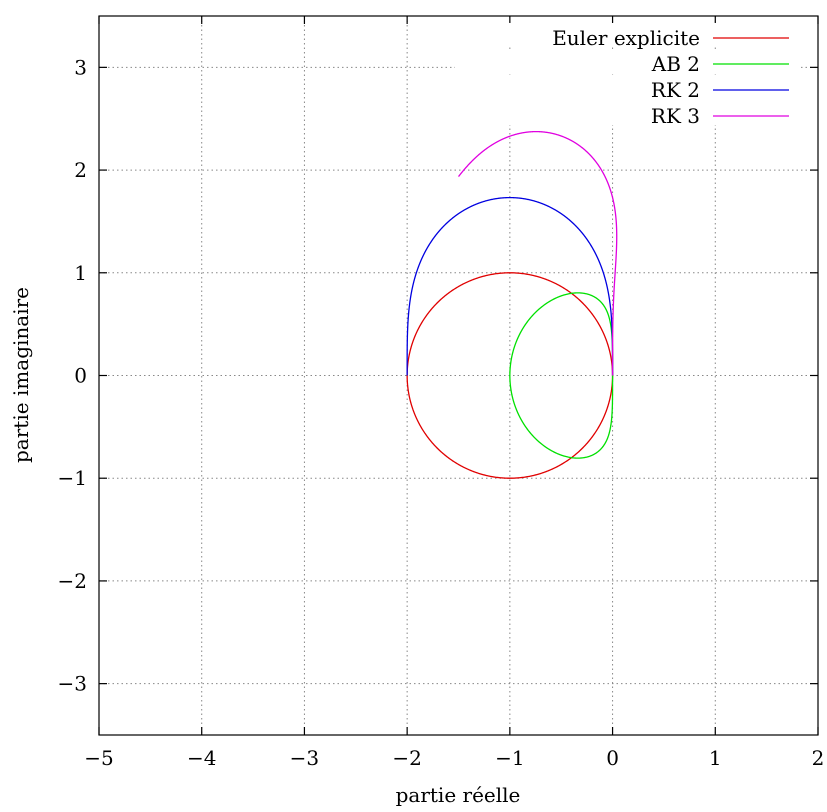  I want to click on legend-label-euler: Euler explicite, so click(626, 38).